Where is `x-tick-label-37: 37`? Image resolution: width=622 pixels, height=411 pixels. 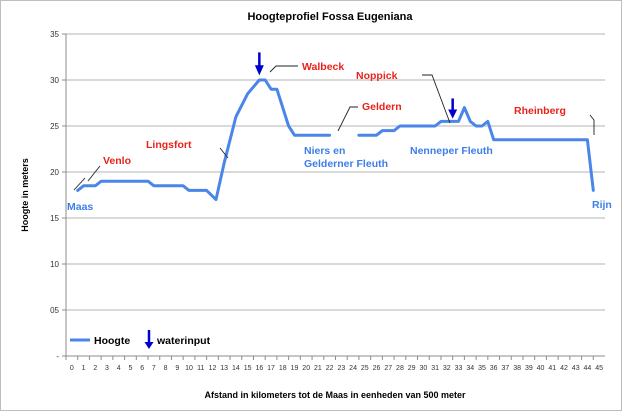
x-tick-label-37: 37 is located at coordinates (506, 368).